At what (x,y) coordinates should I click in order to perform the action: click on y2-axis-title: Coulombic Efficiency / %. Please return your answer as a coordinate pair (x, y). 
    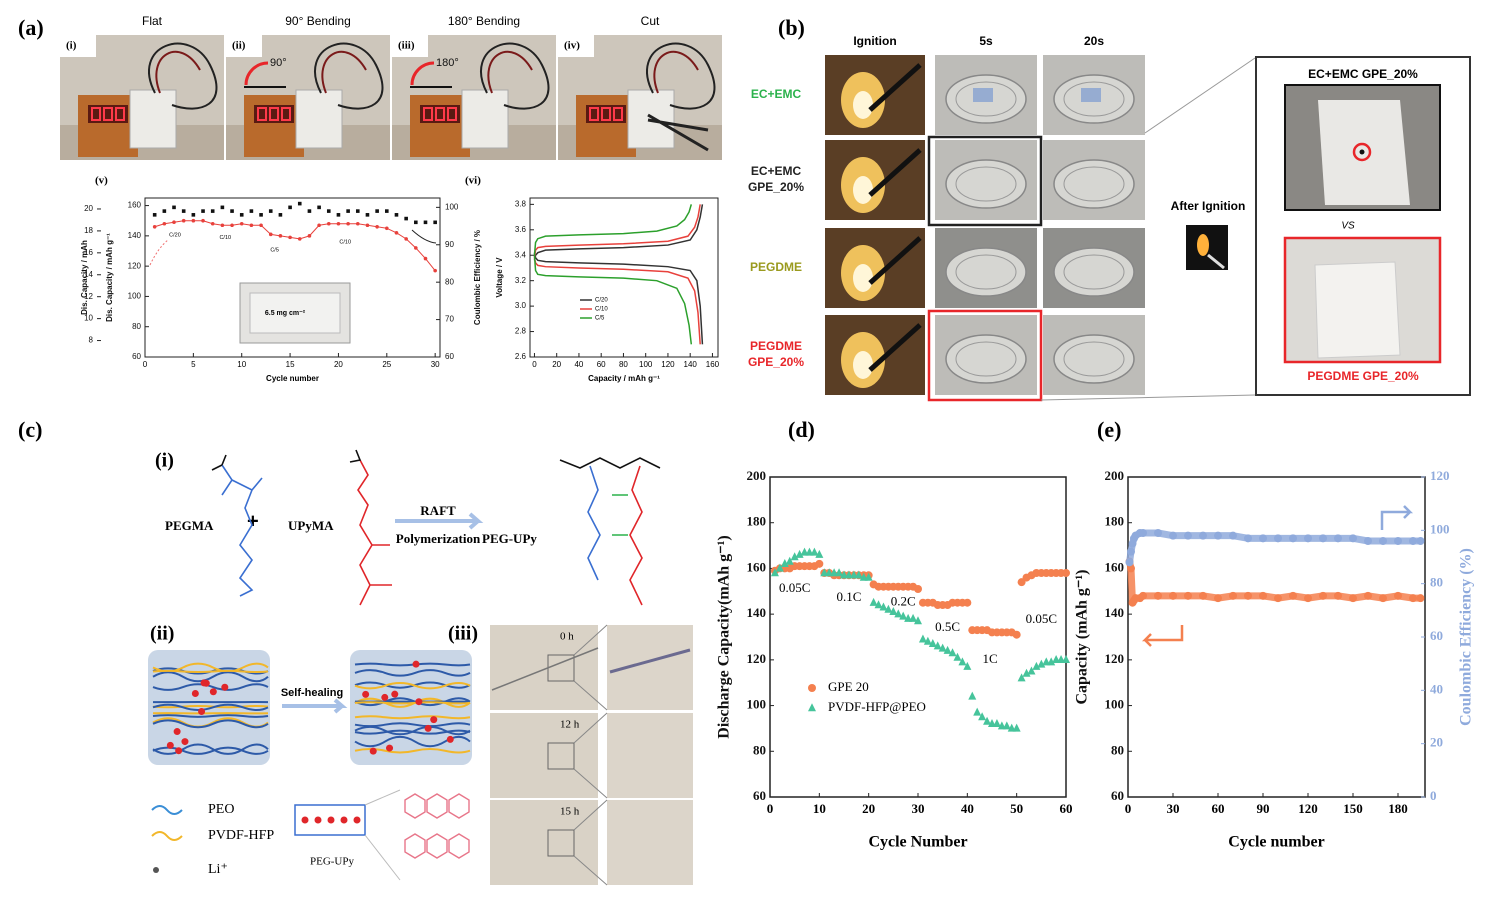
    Looking at the image, I should click on (477, 277).